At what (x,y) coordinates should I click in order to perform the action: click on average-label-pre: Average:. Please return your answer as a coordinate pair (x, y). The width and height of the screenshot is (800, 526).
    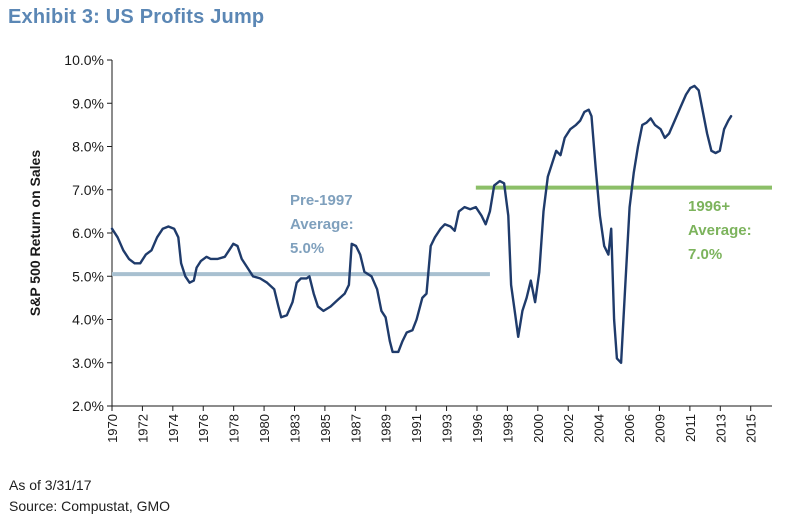
    Looking at the image, I should click on (322, 224).